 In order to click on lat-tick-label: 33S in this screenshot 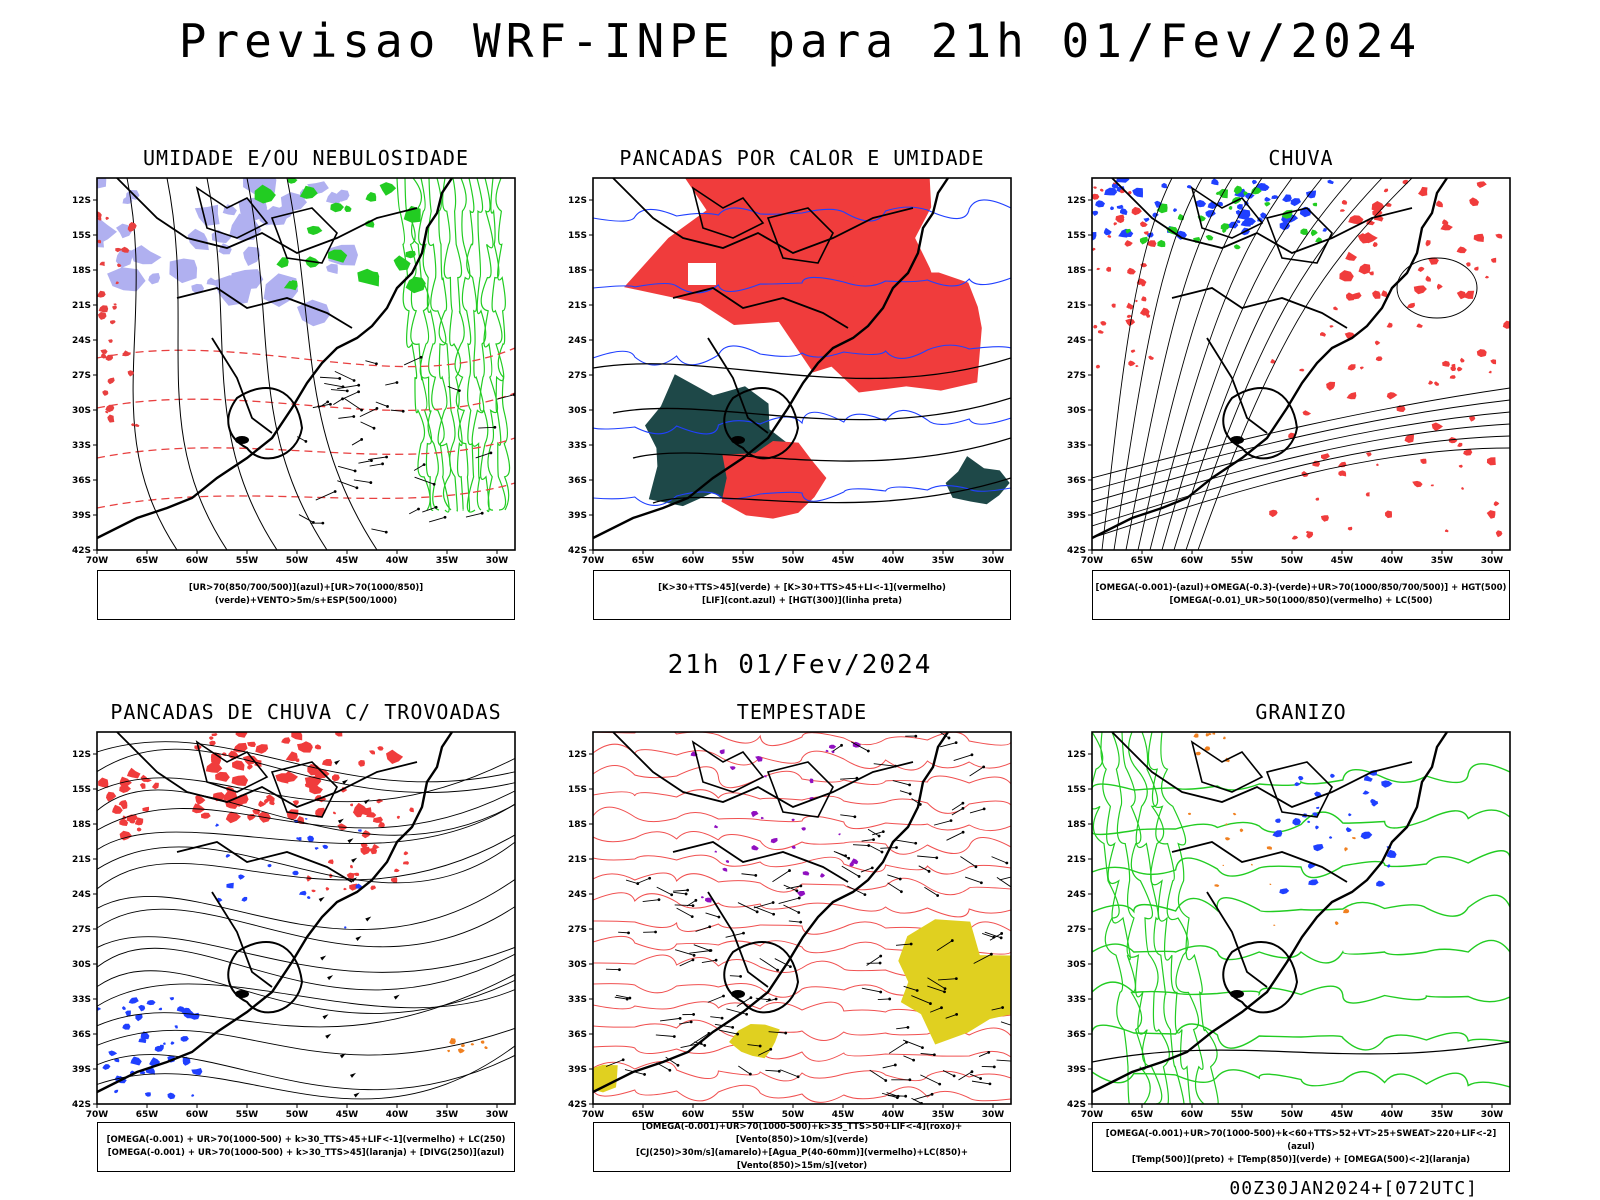, I will do `click(577, 446)`.